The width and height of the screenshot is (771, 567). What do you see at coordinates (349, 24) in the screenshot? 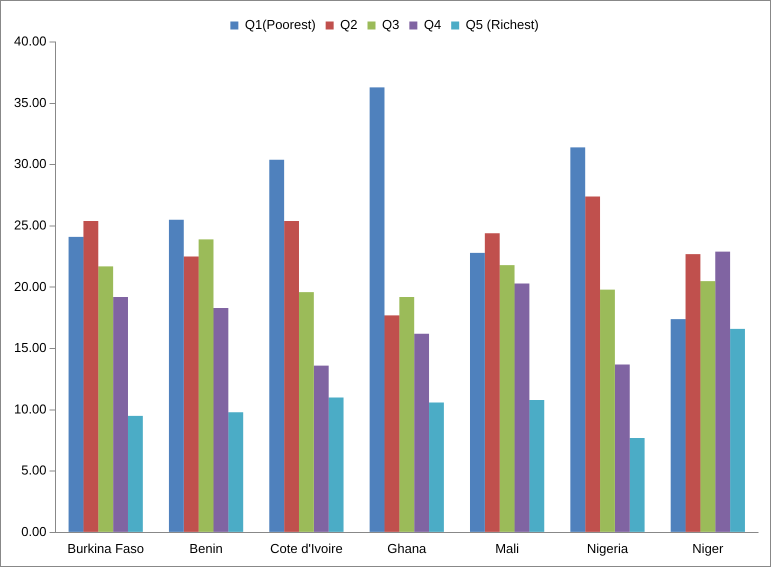
I see `legend-label: Q2` at bounding box center [349, 24].